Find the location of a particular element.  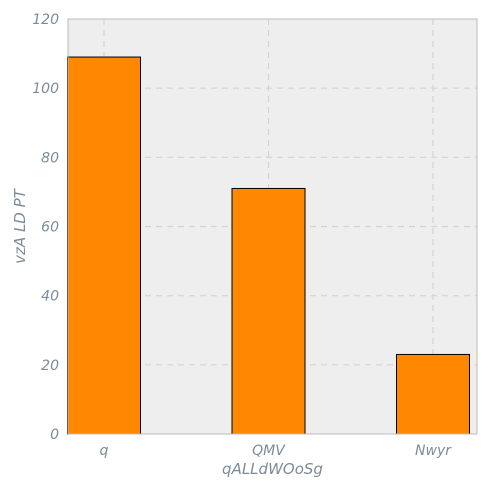

y-tick-label: 120 is located at coordinates (45, 20).